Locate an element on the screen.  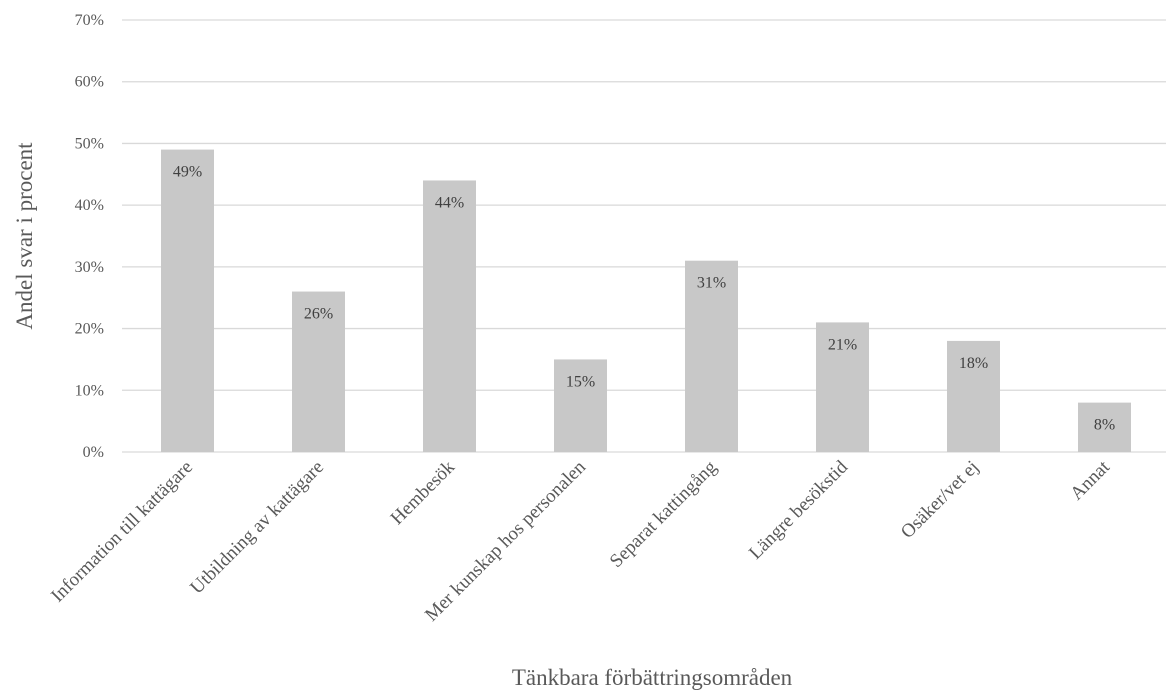
y-tick-label: 30% is located at coordinates (89, 267).